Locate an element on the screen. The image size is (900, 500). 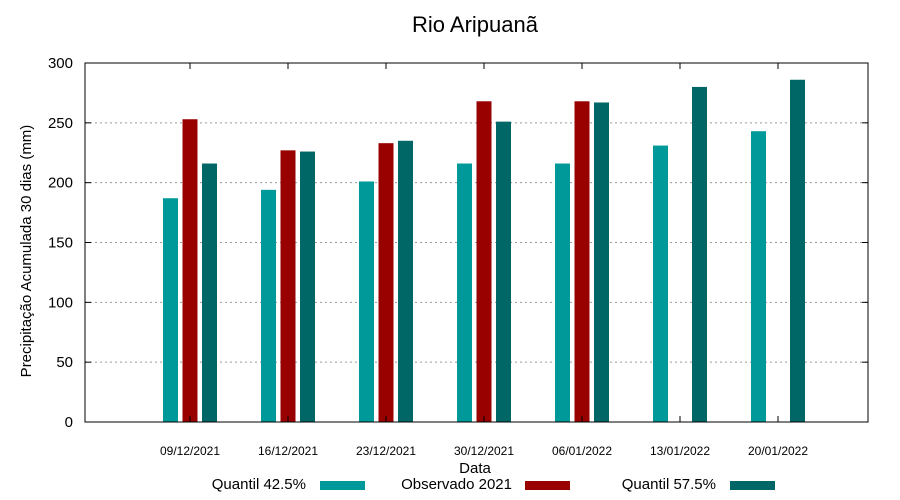
legend-label: Quantil 42.5% is located at coordinates (259, 484).